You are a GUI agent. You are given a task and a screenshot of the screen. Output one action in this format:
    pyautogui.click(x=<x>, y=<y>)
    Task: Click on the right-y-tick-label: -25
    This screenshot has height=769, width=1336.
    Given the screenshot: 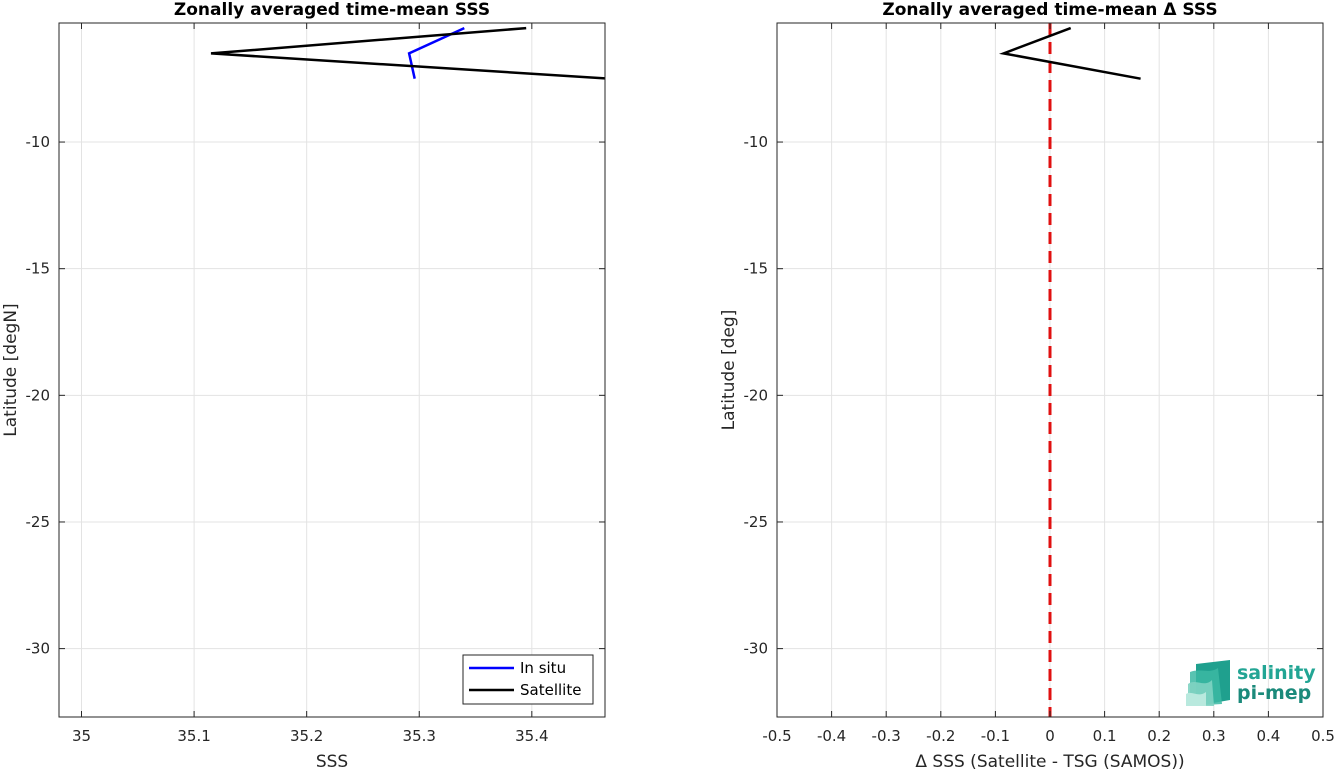 What is the action you would take?
    pyautogui.click(x=756, y=522)
    